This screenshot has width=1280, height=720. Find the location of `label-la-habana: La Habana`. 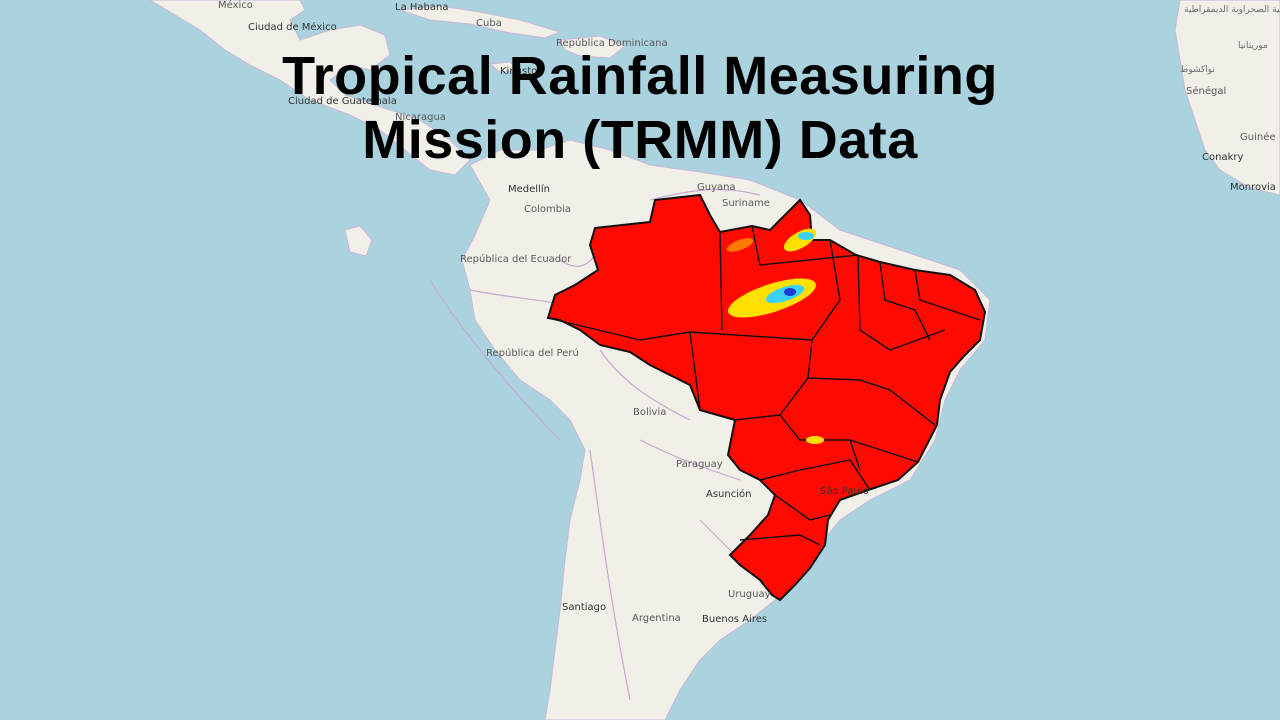

label-la-habana: La Habana is located at coordinates (421, 7).